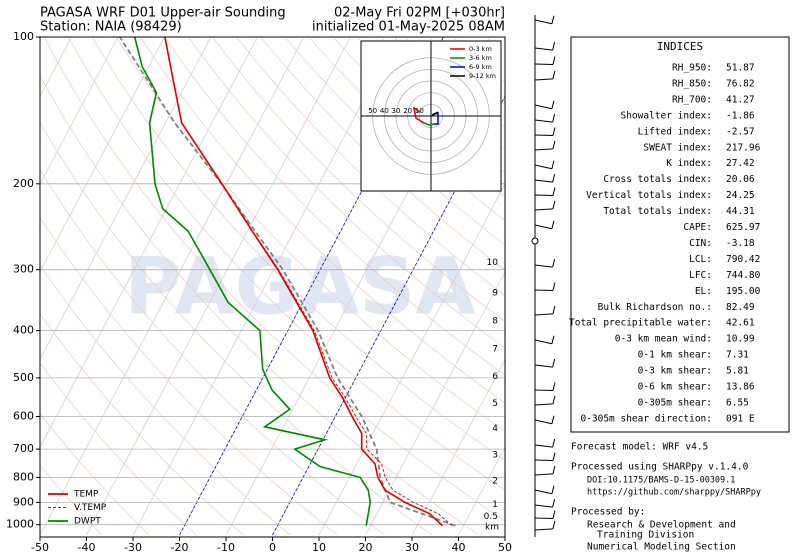 This screenshot has width=802, height=560. Describe the element at coordinates (661, 547) in the screenshot. I see `footer-line: Numerical Modeling Section` at that location.